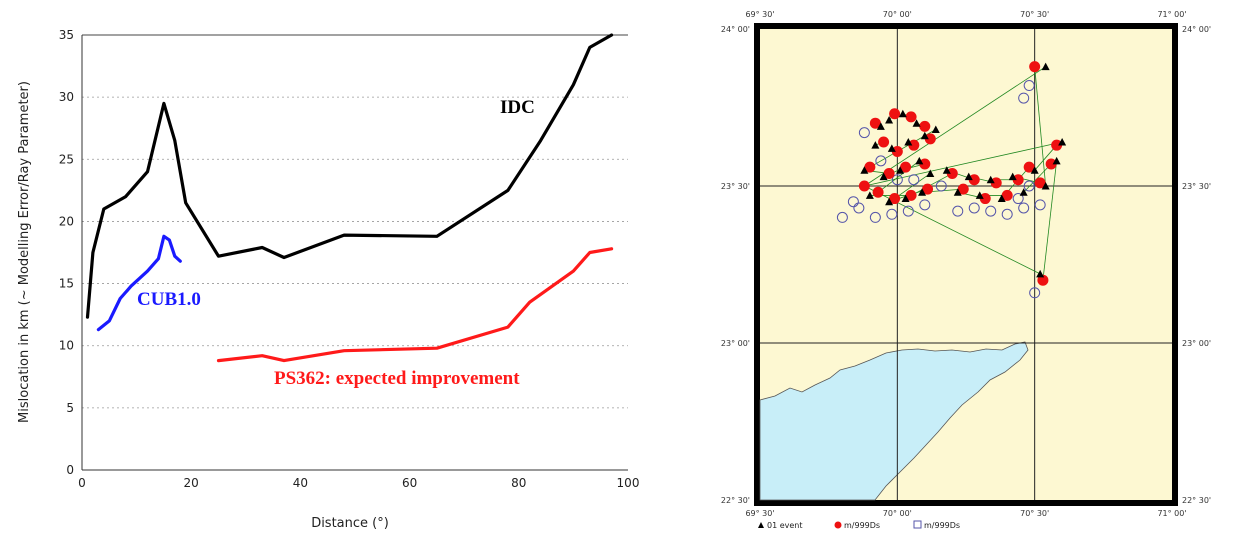 This screenshot has height=535, width=1239. Describe the element at coordinates (191, 483) in the screenshot. I see `x-tick-20: 20` at that location.